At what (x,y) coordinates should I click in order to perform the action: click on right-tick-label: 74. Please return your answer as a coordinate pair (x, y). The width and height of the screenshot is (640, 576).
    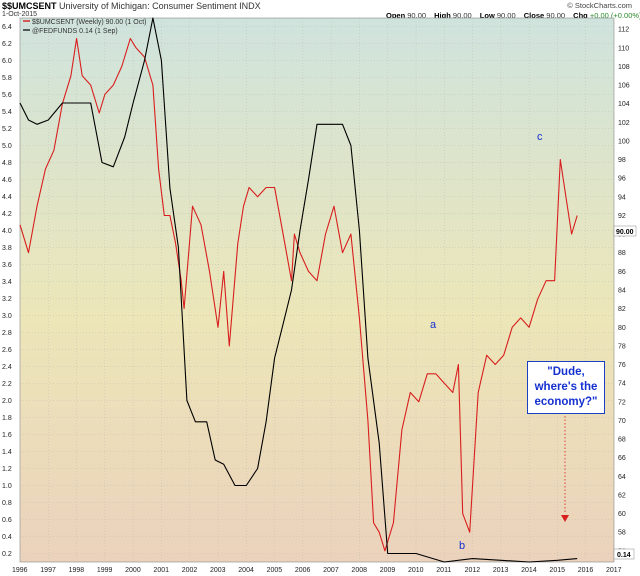
    Looking at the image, I should click on (622, 384).